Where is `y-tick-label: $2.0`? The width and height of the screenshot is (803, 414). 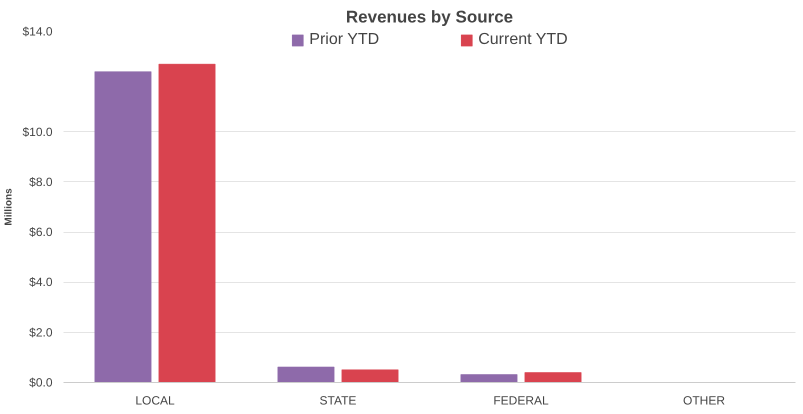 y-tick-label: $2.0 is located at coordinates (41, 332).